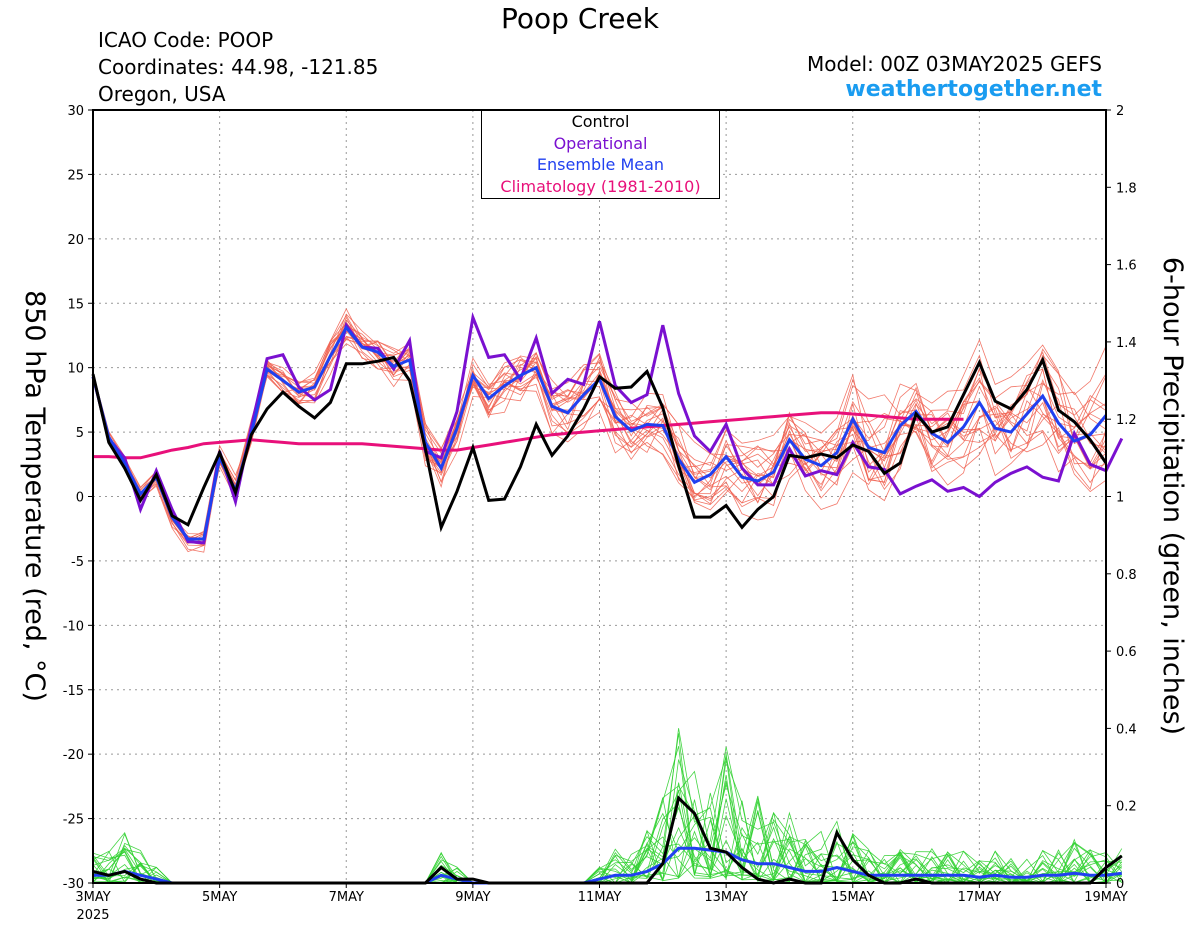 This screenshot has height=927, width=1200. What do you see at coordinates (73, 626) in the screenshot?
I see `left-tick-label: -10` at bounding box center [73, 626].